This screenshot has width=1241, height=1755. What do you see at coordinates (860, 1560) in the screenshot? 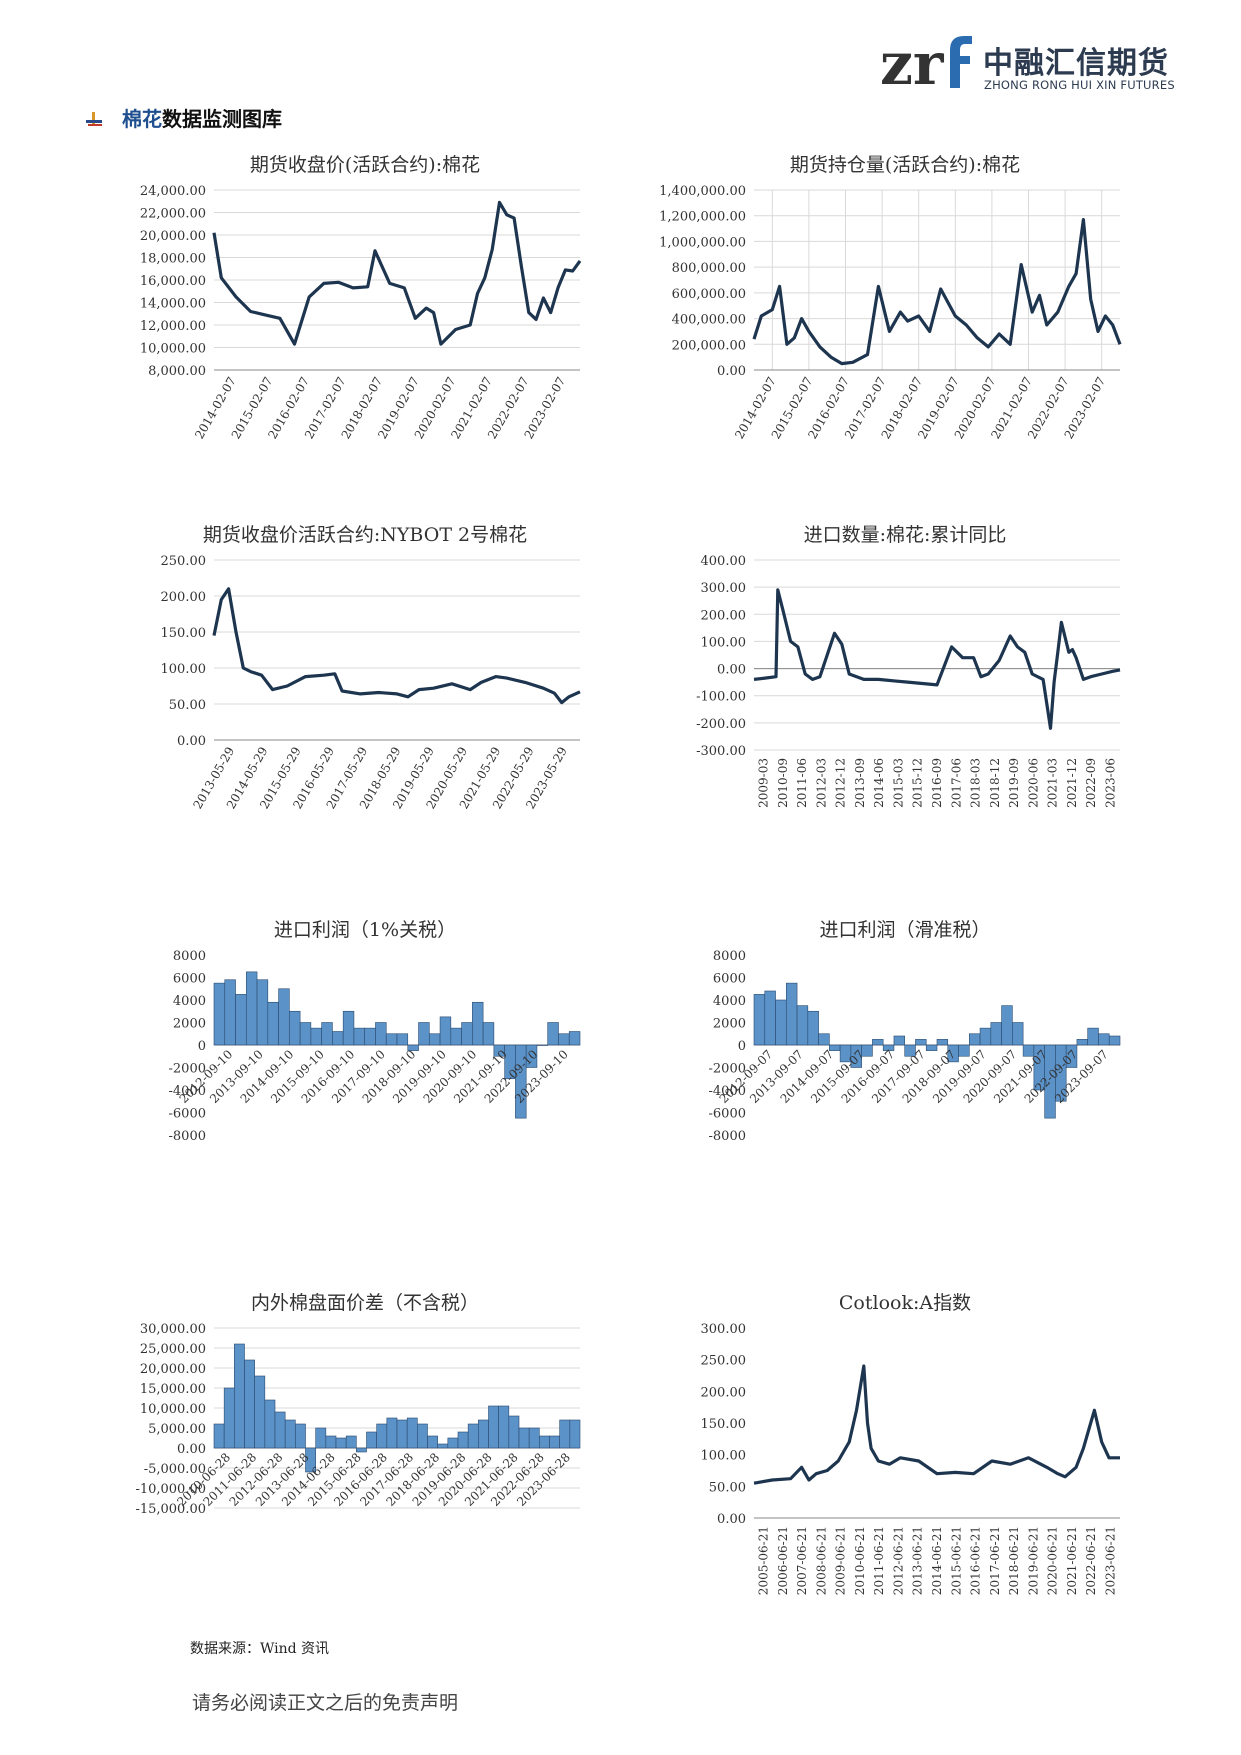
I see `x-tick-label: 2010-06-21` at bounding box center [860, 1560].